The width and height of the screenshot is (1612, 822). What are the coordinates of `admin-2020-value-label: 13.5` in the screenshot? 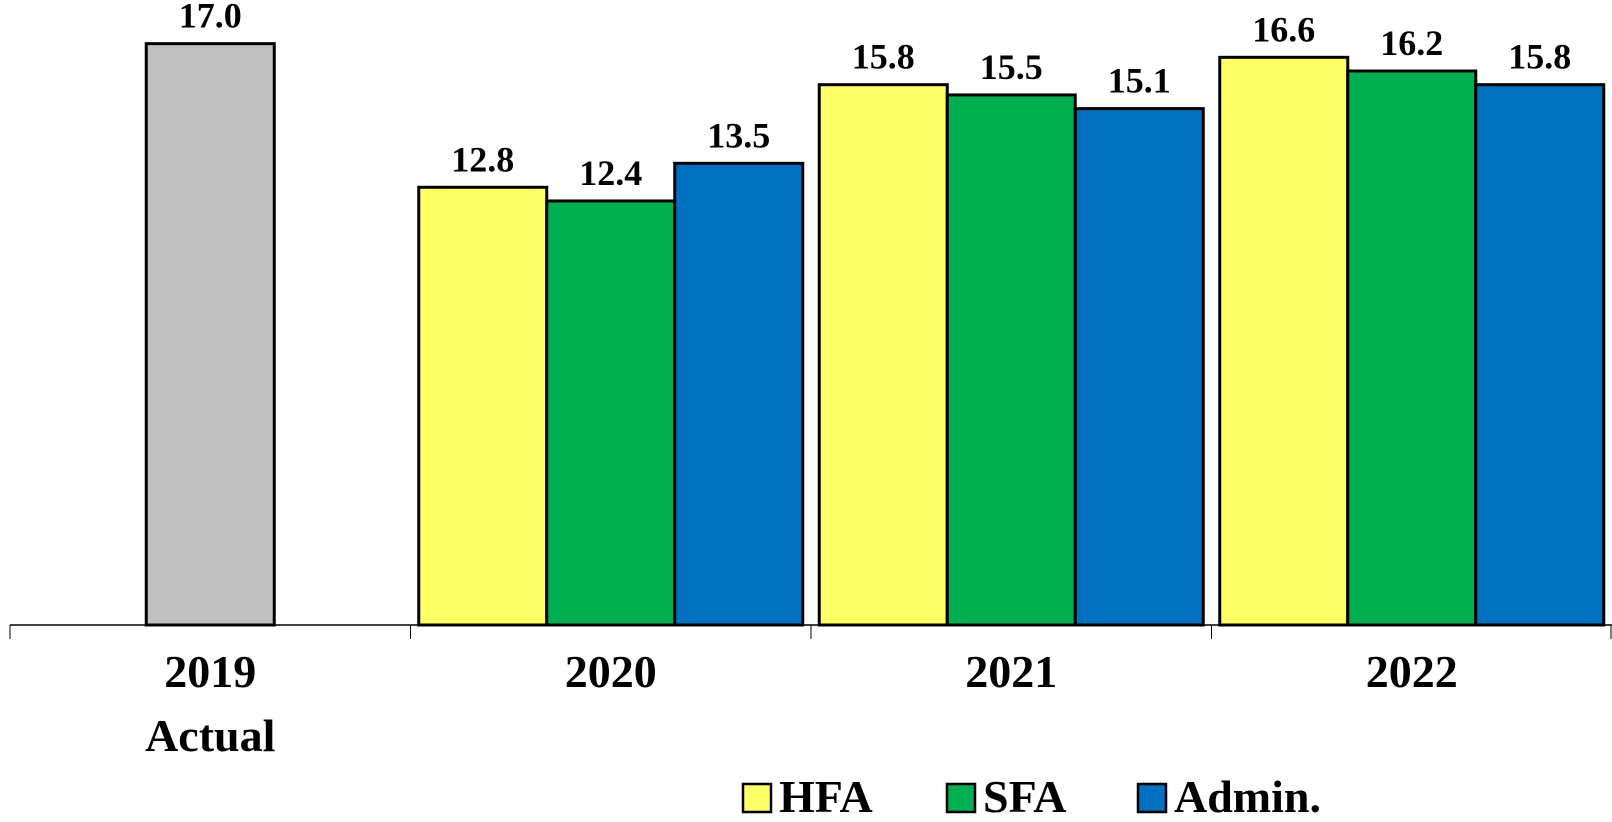 It's located at (738, 135).